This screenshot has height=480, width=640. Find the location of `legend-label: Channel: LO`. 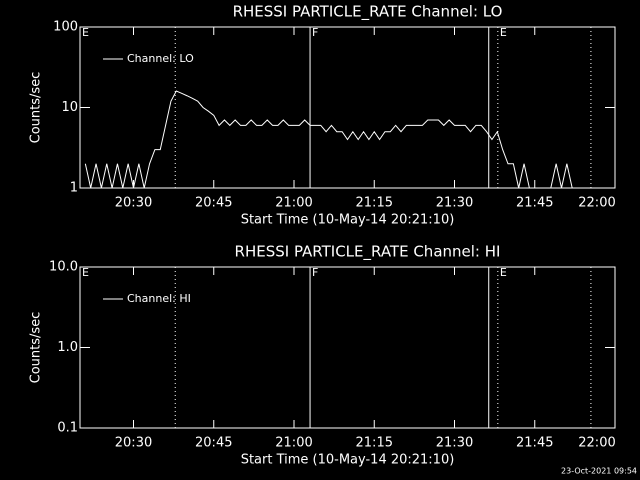

legend-label: Channel: LO is located at coordinates (160, 58).